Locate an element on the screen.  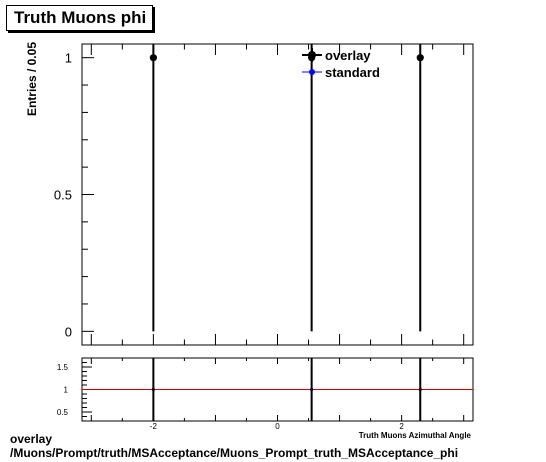
ratio-x-tick-label: 0 is located at coordinates (277, 426).